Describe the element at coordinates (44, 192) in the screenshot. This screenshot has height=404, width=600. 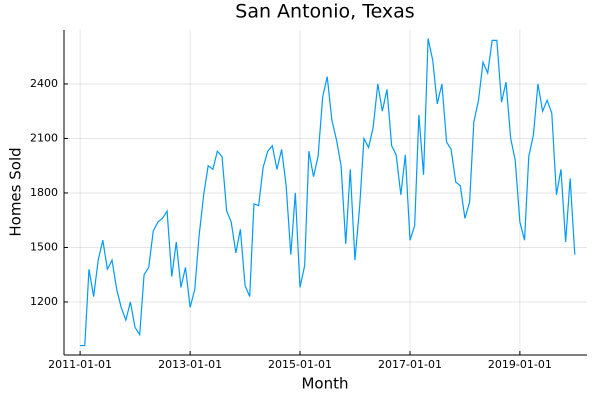
I see `y-tick-label: 1800` at that location.